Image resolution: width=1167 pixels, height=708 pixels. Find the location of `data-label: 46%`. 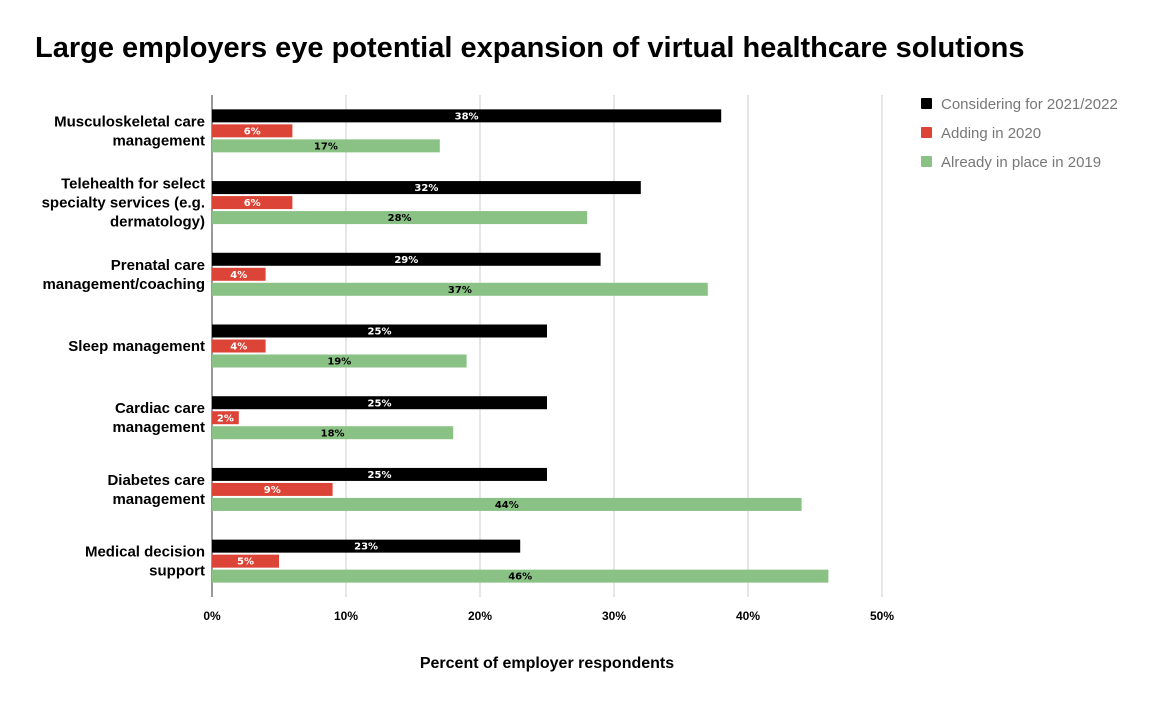

data-label: 46% is located at coordinates (520, 577).